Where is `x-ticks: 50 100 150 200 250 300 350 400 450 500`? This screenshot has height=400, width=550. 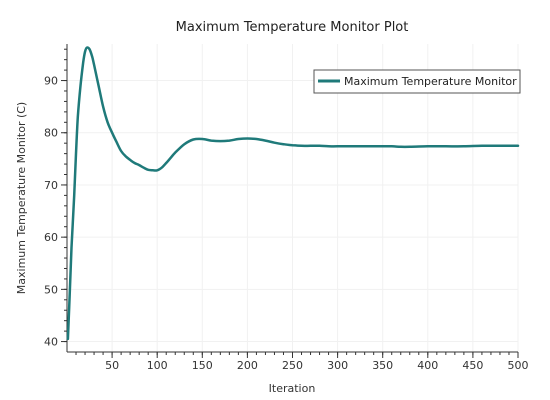
x-ticks: 50 100 150 200 250 300 350 400 450 500 is located at coordinates (302, 362).